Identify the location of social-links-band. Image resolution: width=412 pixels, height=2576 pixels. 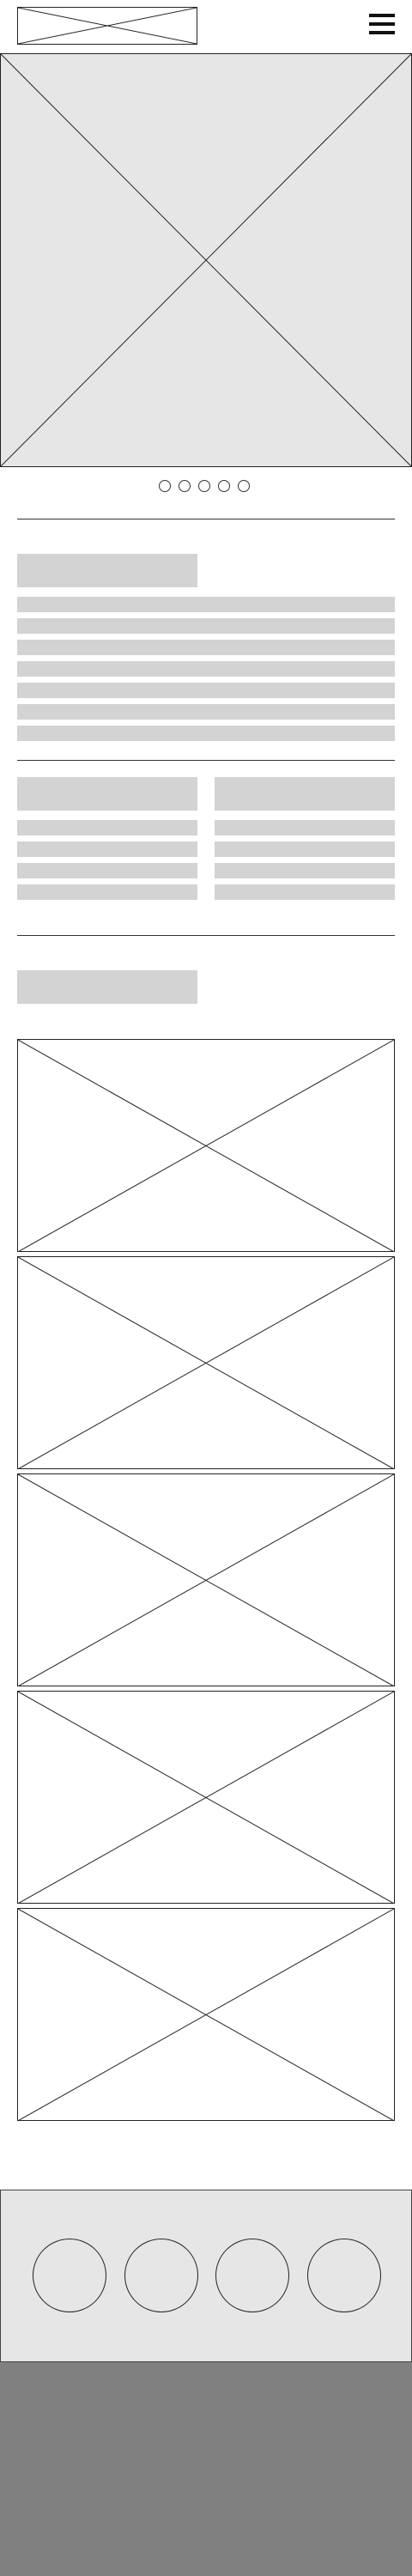
(206, 2276).